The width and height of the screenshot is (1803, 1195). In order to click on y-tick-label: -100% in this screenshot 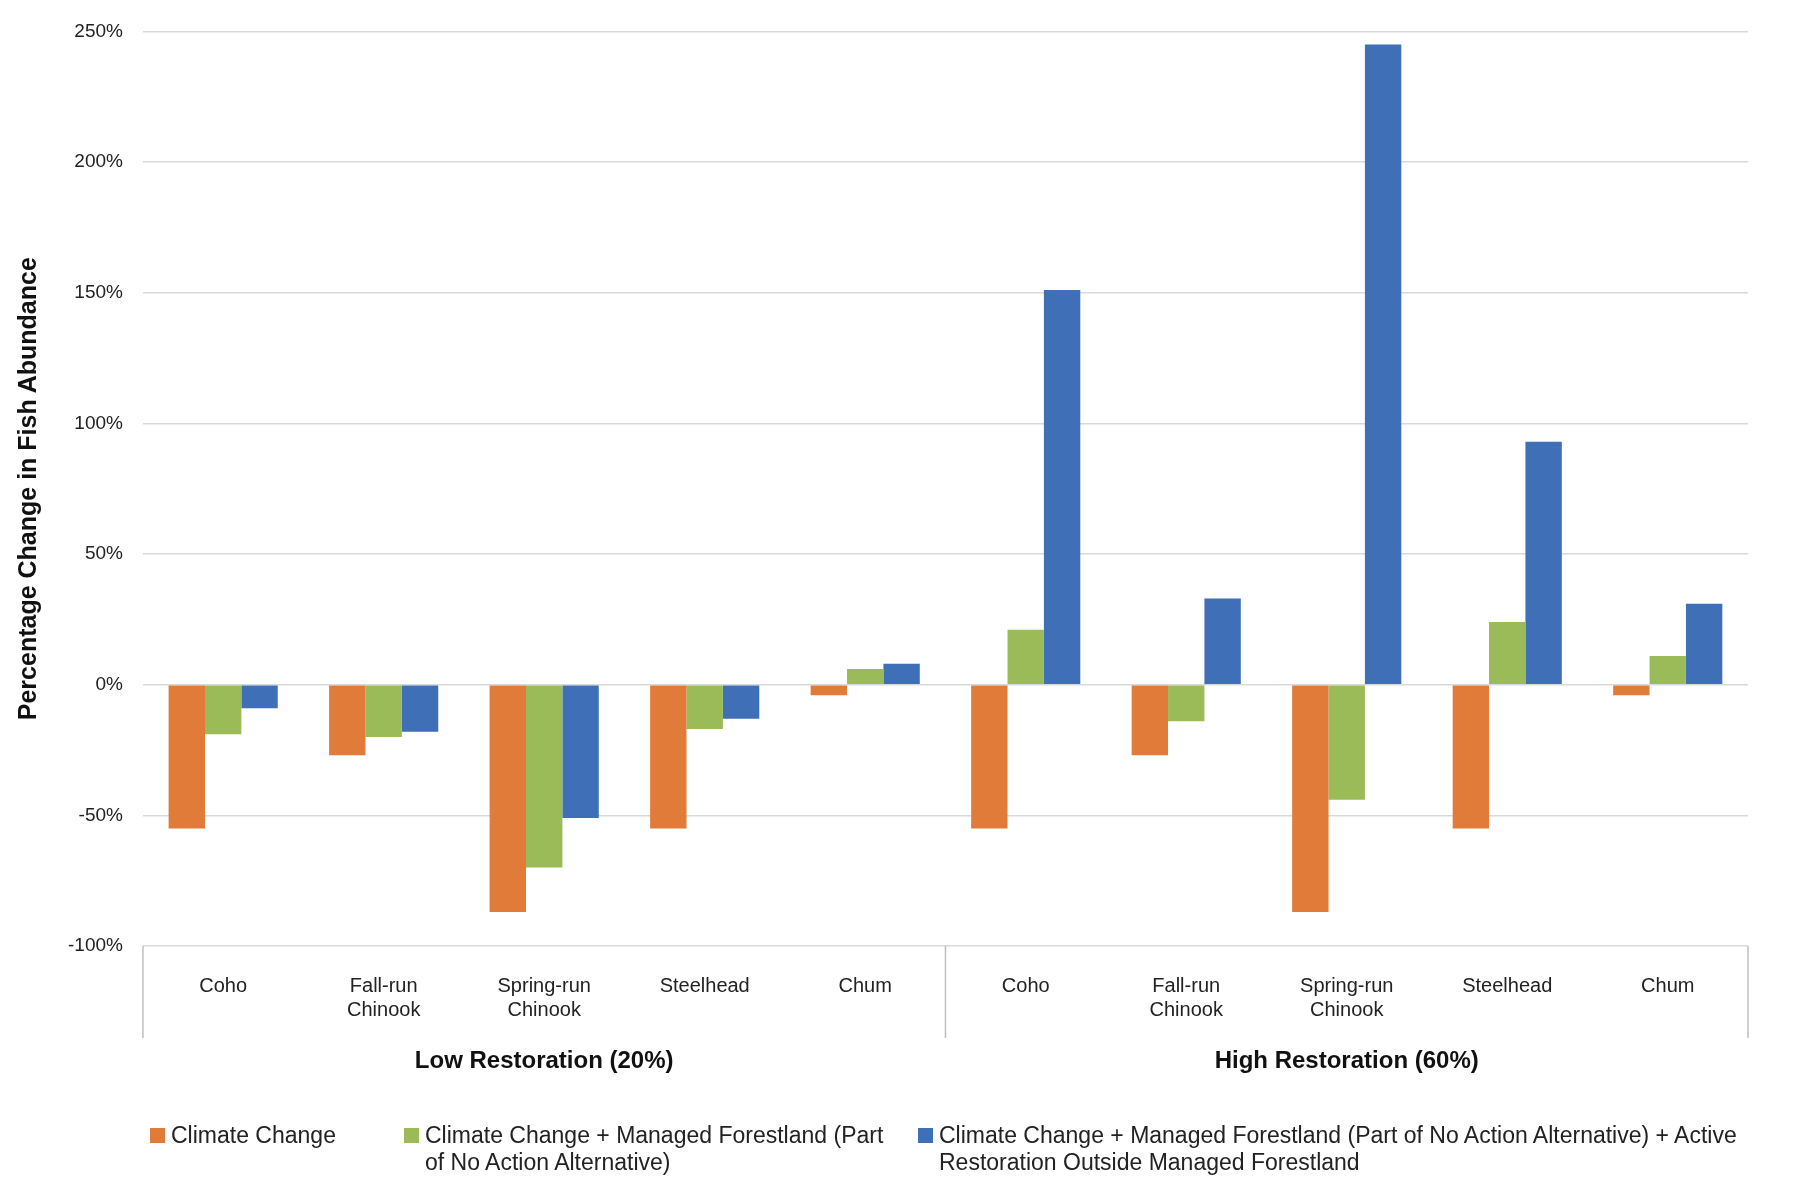, I will do `click(96, 945)`.